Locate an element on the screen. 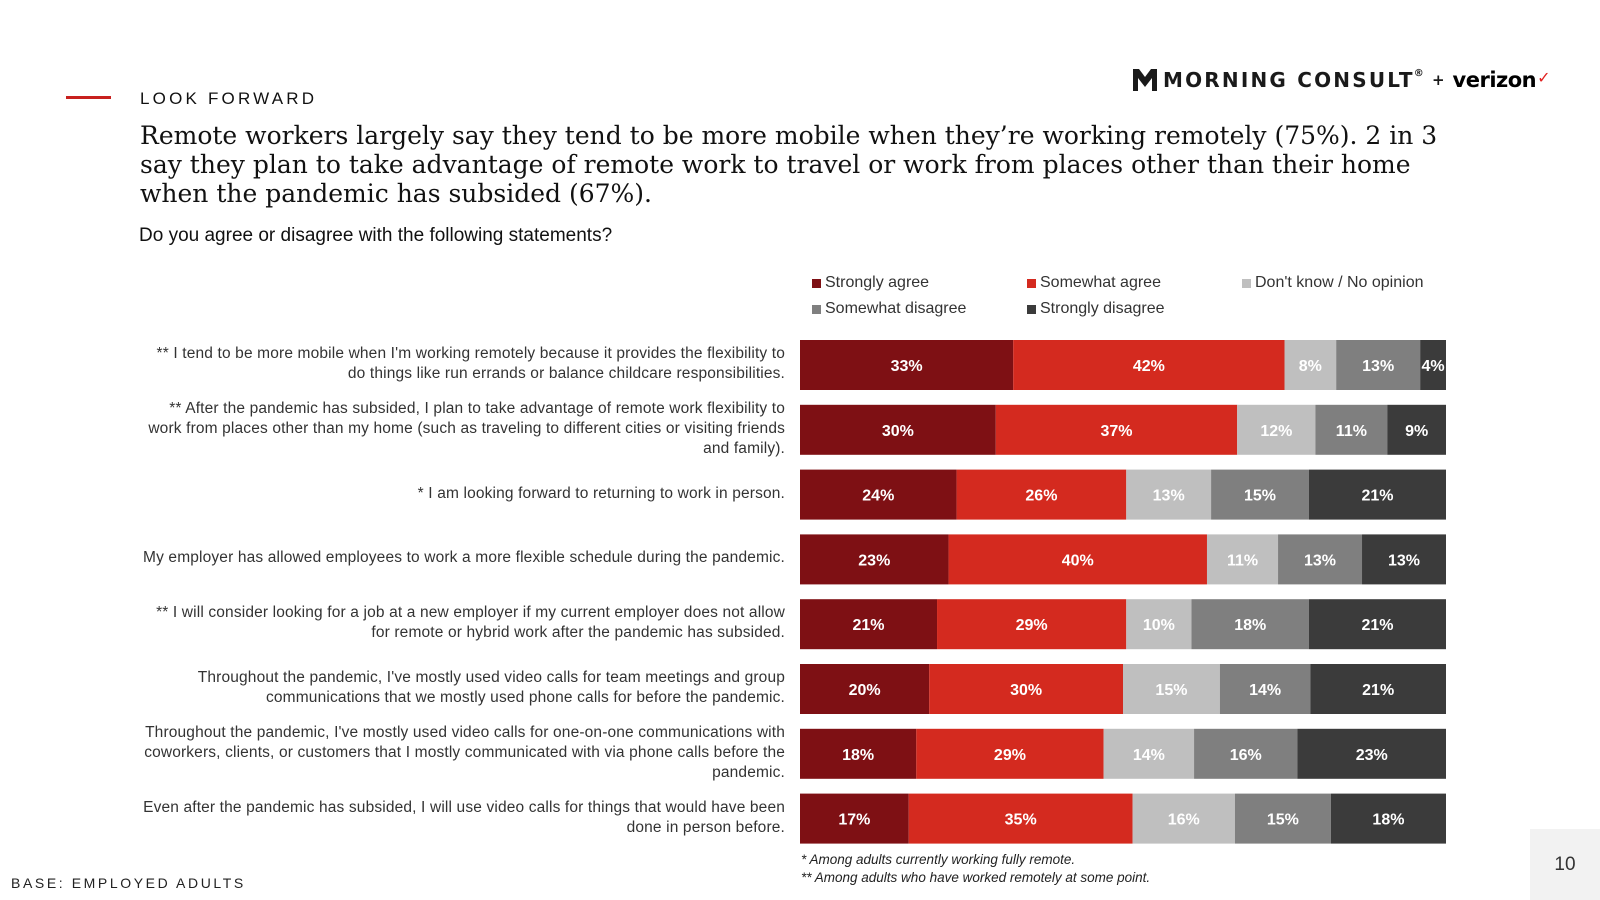 Image resolution: width=1600 pixels, height=900 pixels. data-label: 37% is located at coordinates (1116, 431).